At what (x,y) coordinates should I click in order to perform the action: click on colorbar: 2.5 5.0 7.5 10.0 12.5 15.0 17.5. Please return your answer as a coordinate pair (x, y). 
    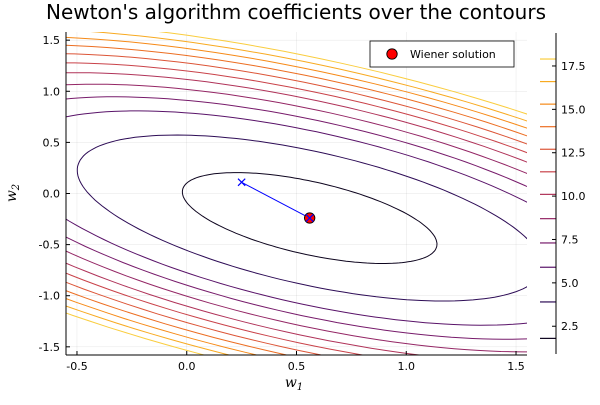
    Looking at the image, I should click on (563, 193).